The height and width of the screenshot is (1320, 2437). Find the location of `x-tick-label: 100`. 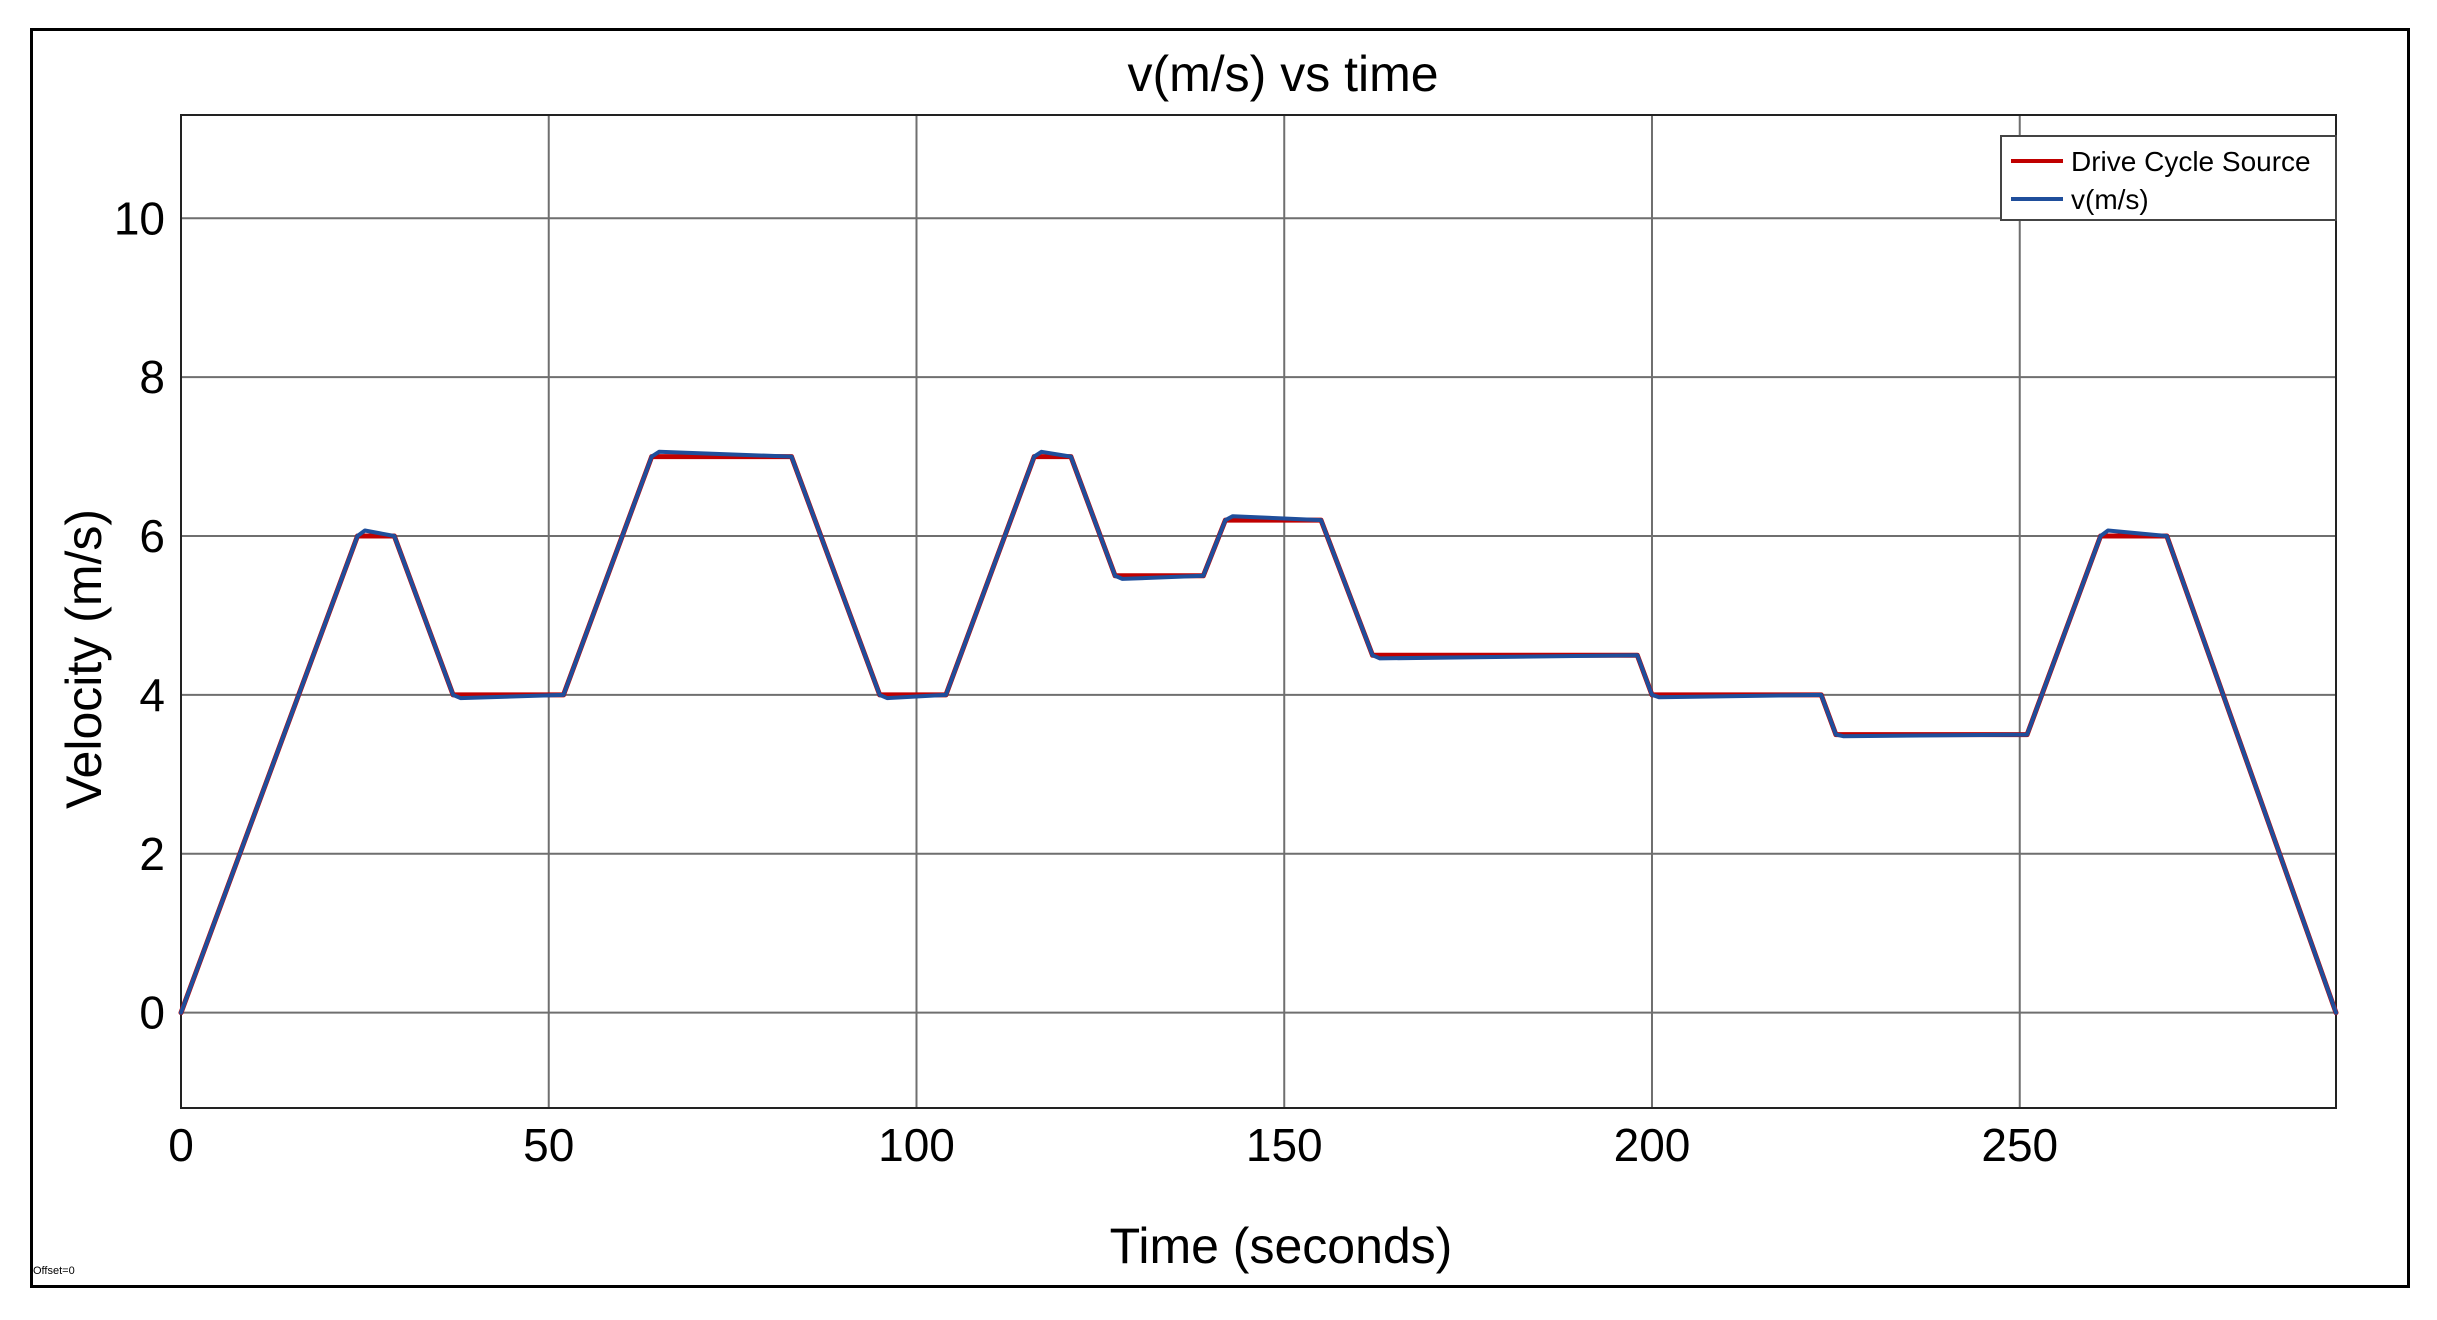

x-tick-label: 100 is located at coordinates (916, 1145).